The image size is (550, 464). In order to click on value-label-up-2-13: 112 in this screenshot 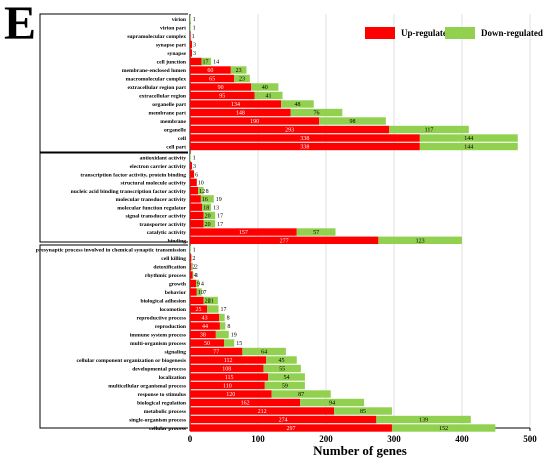, I will do `click(228, 361)`.